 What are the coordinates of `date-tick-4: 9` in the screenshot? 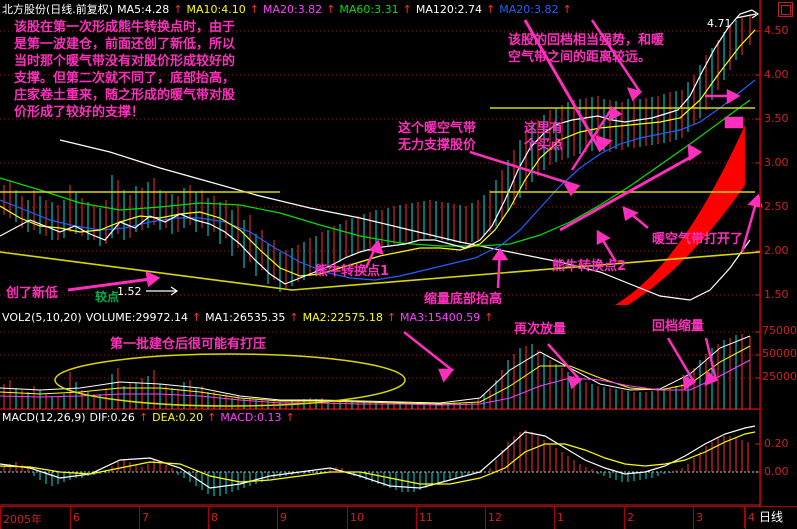 It's located at (283, 517).